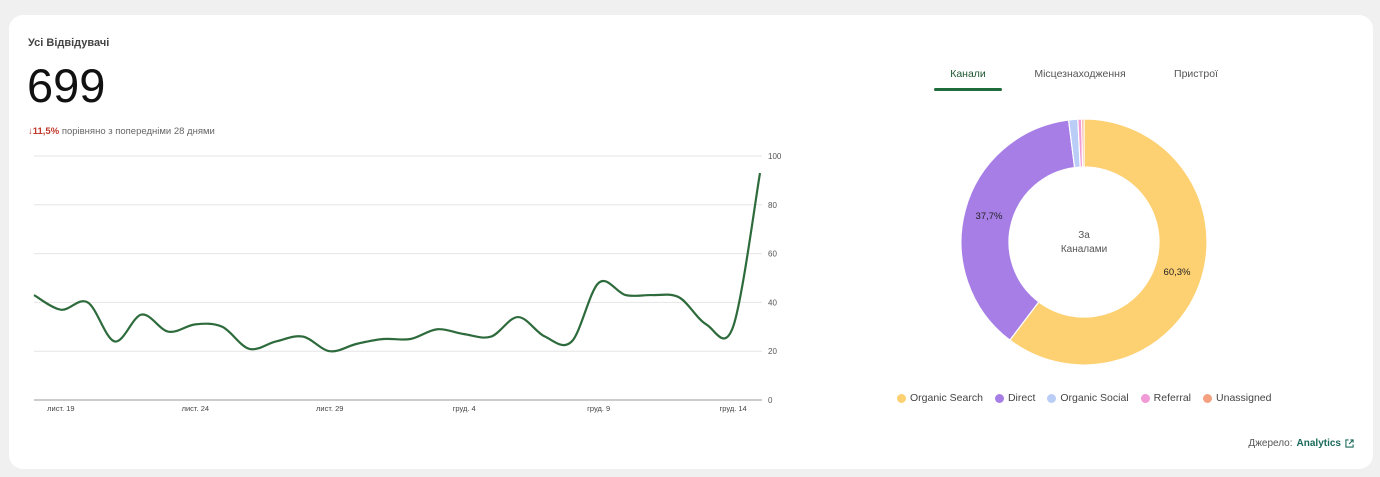 The image size is (1380, 477). I want to click on legend-item-referral: Referral, so click(1166, 398).